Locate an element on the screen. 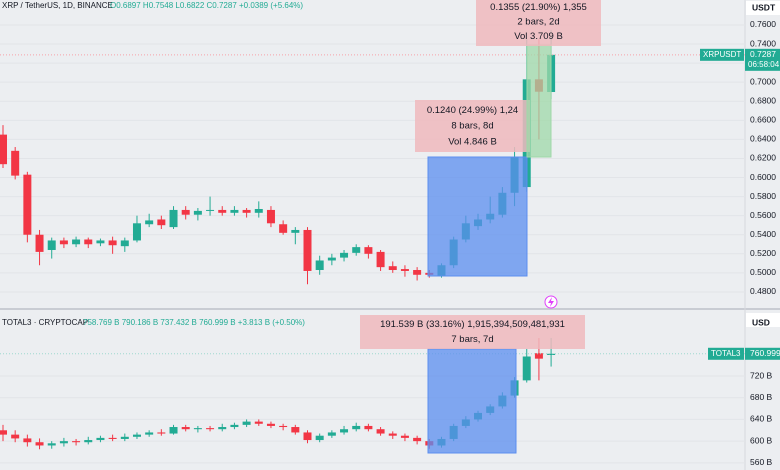 The height and width of the screenshot is (470, 780). y-tick-label: 0.5000 is located at coordinates (763, 272).